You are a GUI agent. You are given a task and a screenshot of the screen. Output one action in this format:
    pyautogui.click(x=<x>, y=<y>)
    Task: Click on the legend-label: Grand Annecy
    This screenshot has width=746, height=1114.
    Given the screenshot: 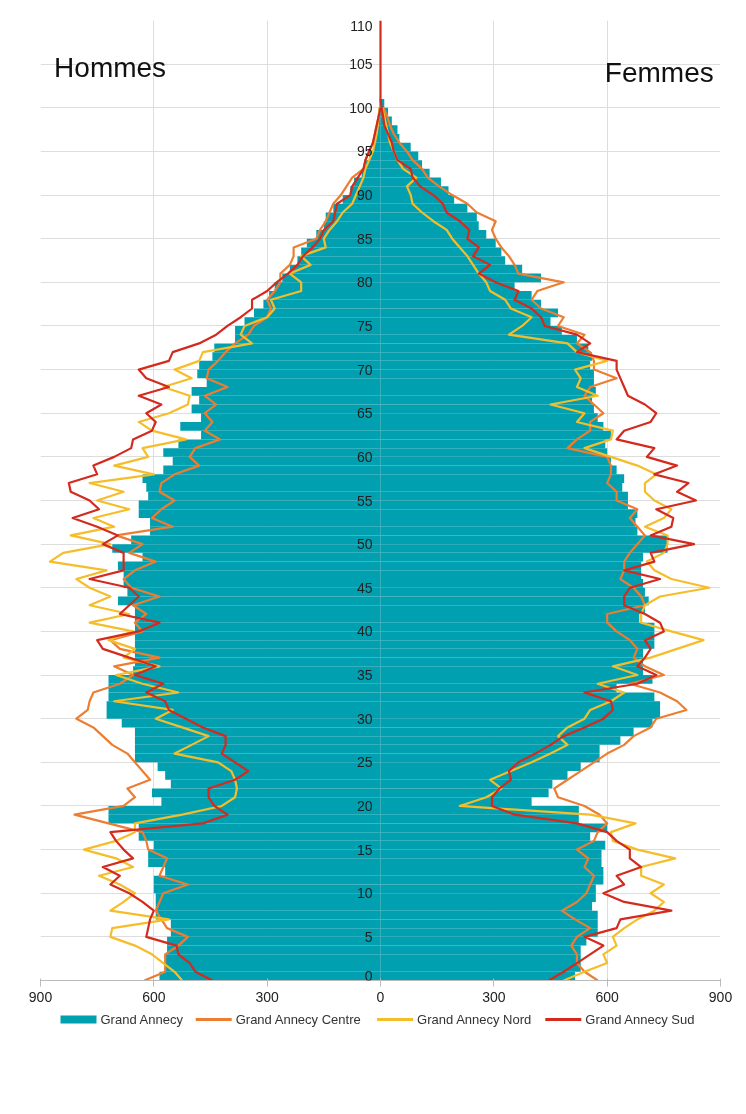 What is the action you would take?
    pyautogui.click(x=142, y=1019)
    